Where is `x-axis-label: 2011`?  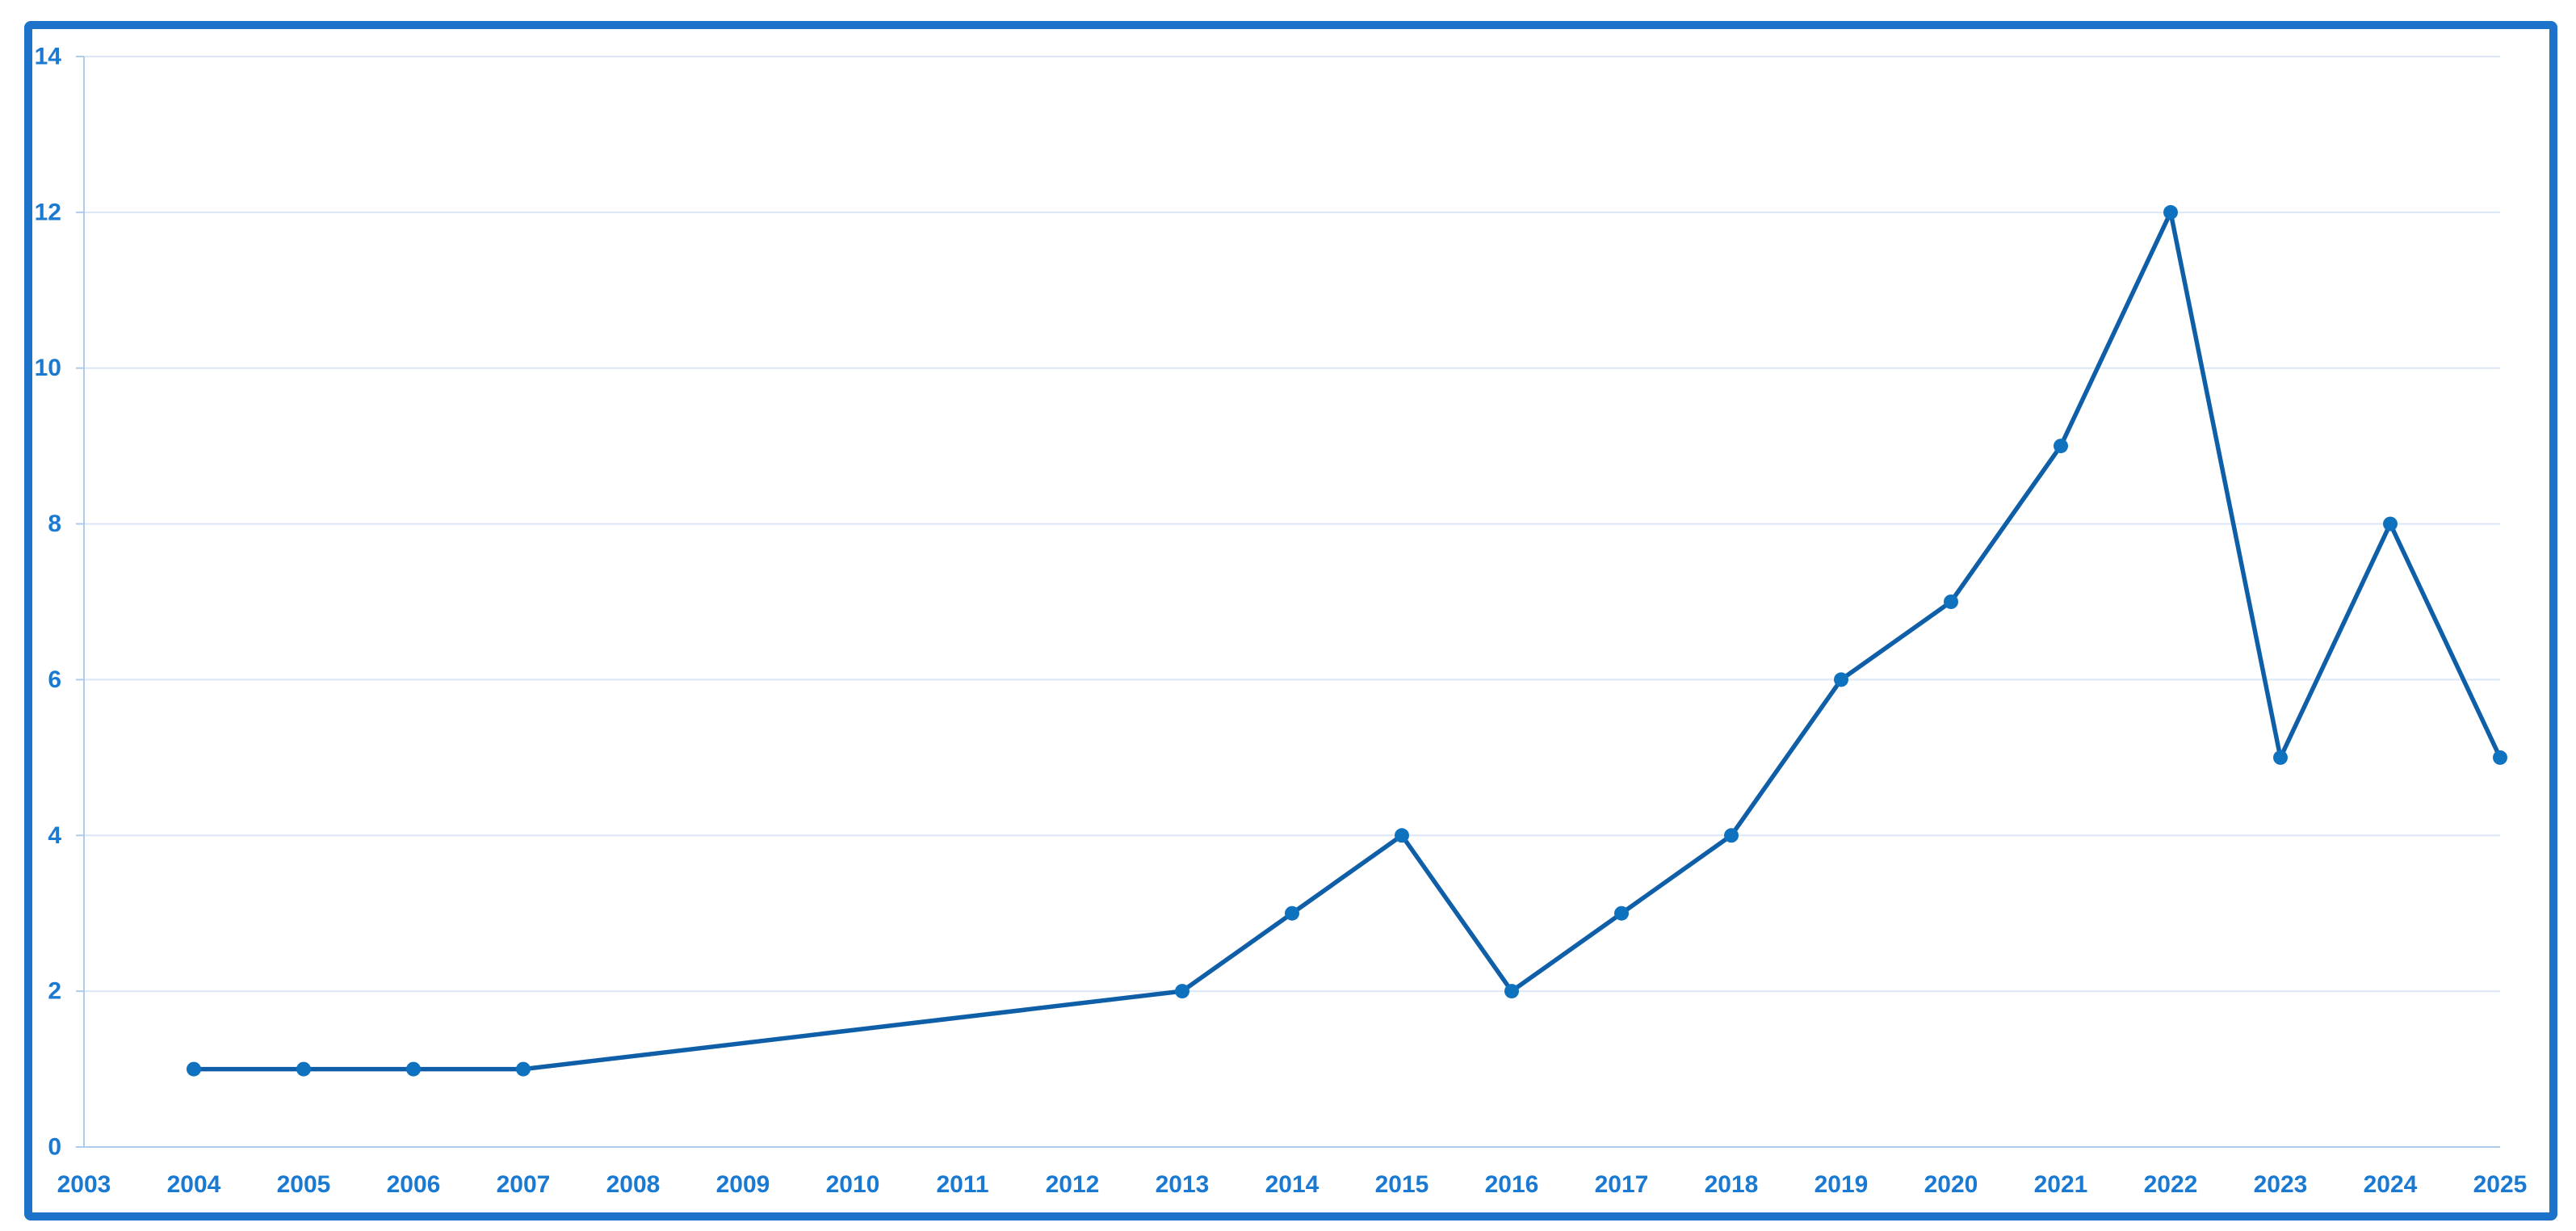 x-axis-label: 2011 is located at coordinates (962, 1184).